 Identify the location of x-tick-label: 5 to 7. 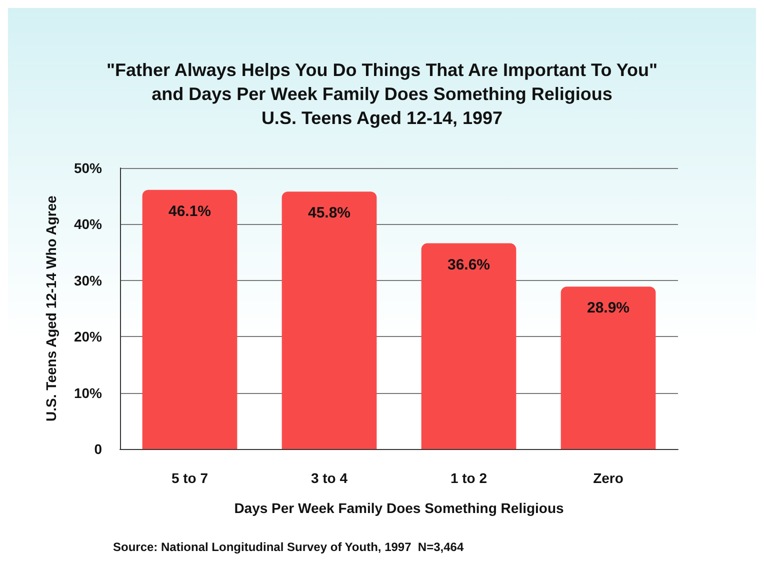
(189, 478).